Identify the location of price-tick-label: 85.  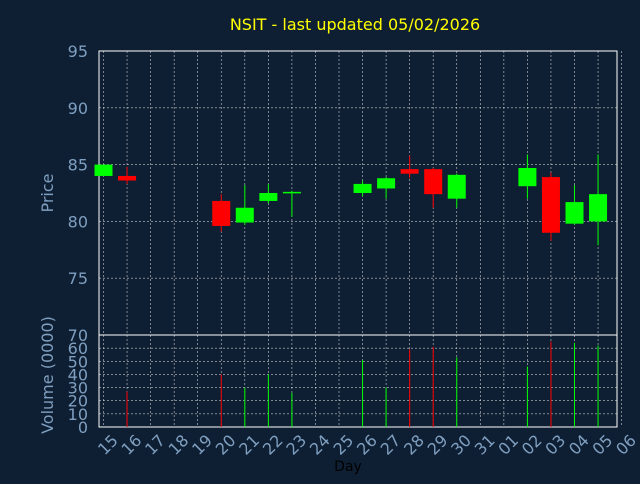
(78, 165).